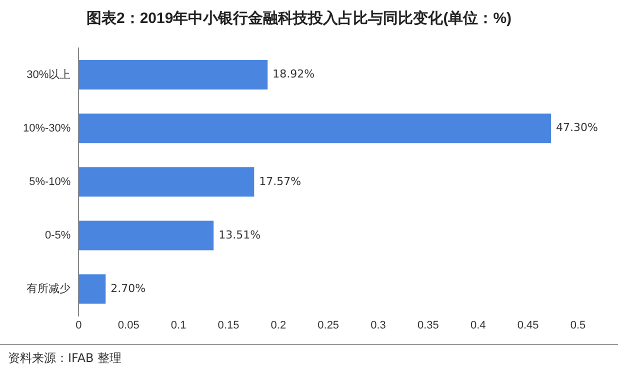  What do you see at coordinates (239, 235) in the screenshot?
I see `data-label: 13.51%` at bounding box center [239, 235].